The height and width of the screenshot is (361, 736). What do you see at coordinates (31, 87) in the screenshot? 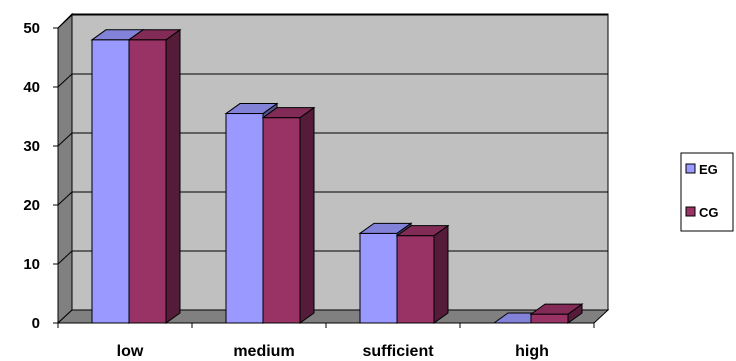
I see `y-tick-label: 40` at bounding box center [31, 87].